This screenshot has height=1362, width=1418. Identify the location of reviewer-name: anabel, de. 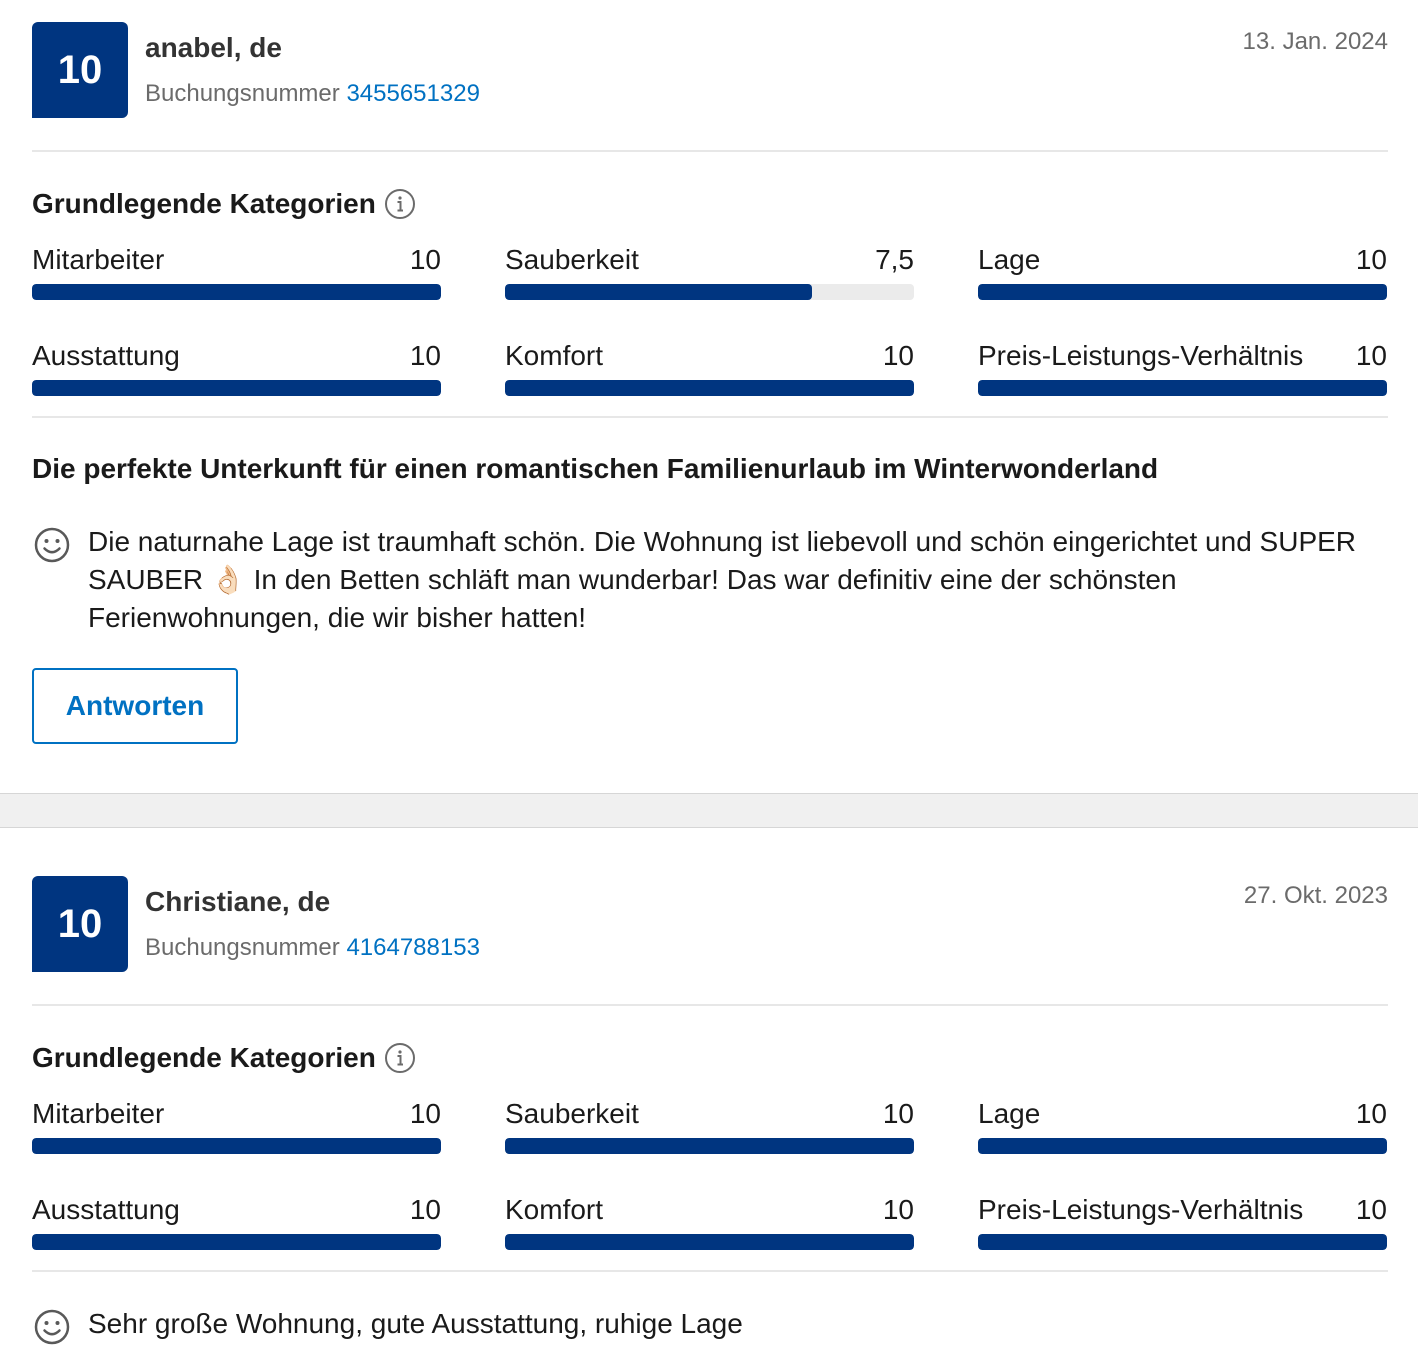
(213, 47).